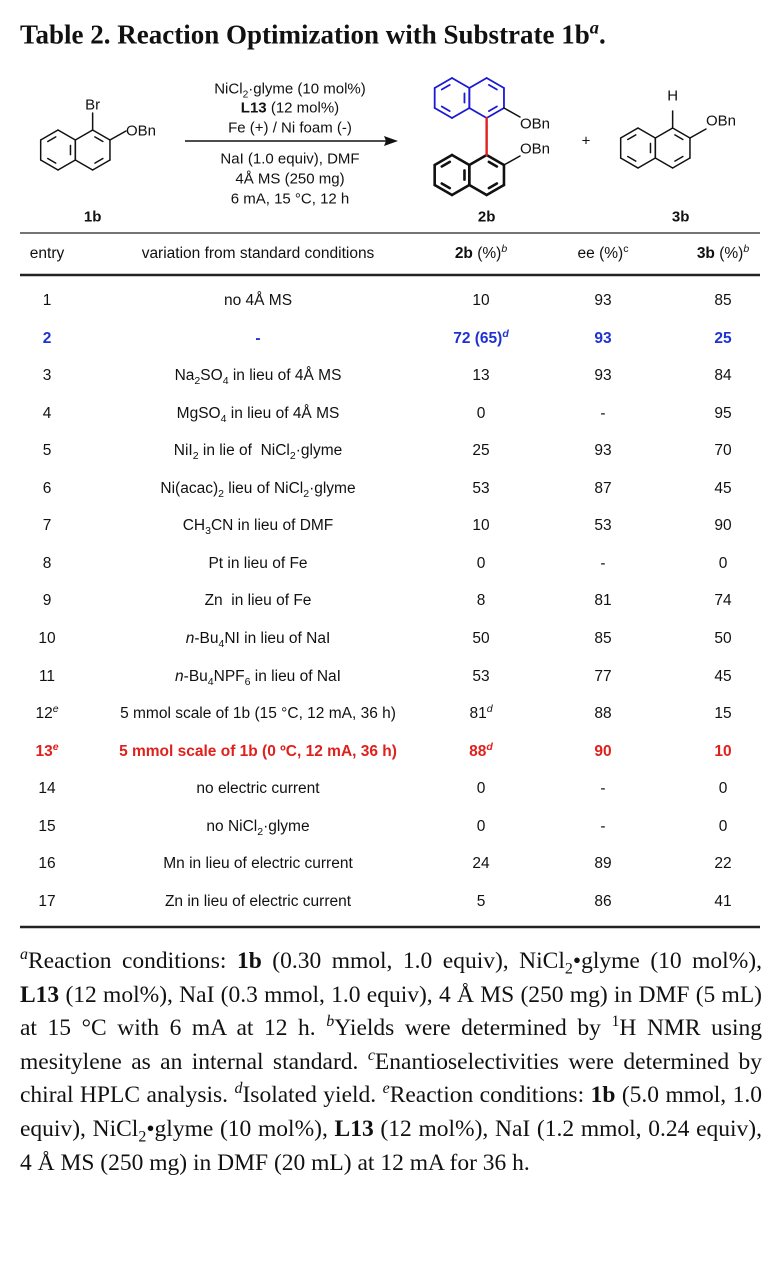 Image resolution: width=782 pixels, height=1262 pixels. I want to click on title-b: 1b, so click(575, 34).